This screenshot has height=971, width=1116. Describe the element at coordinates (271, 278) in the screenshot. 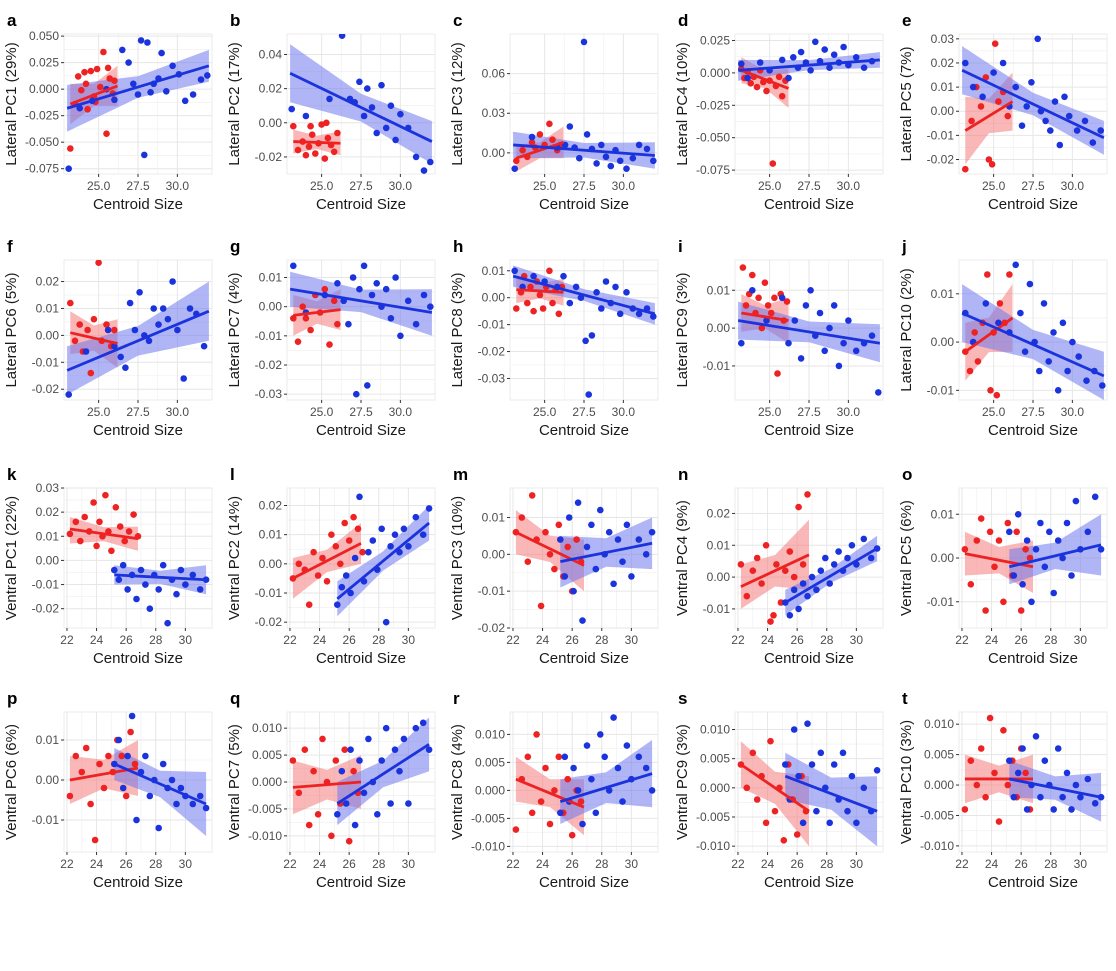

I see `panel-g-y-tick-label: 0.01` at that location.